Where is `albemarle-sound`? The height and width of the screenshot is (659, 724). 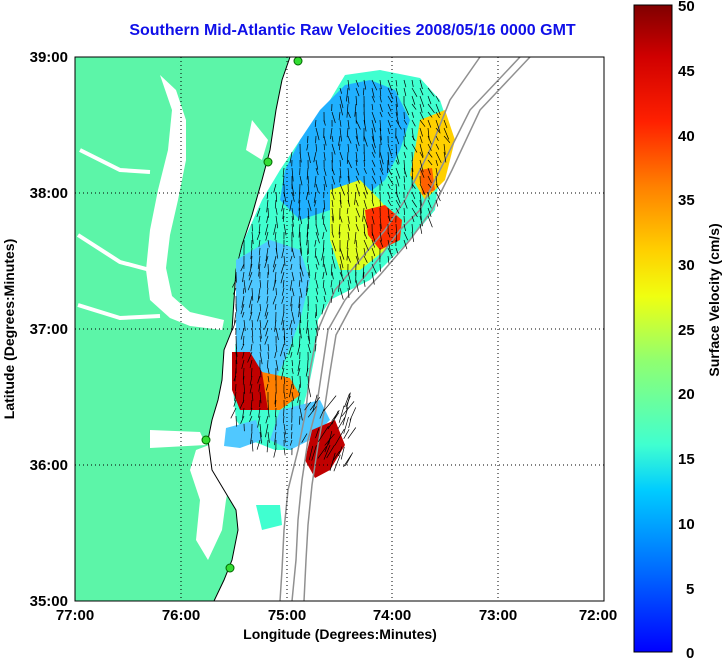 albemarle-sound is located at coordinates (178, 439).